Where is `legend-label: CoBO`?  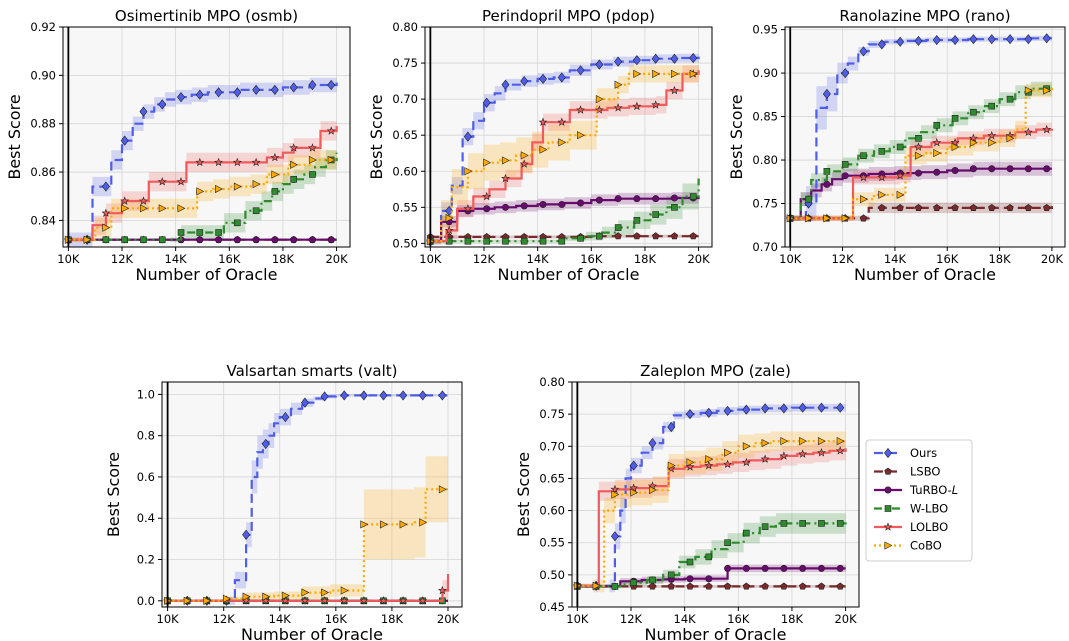
legend-label: CoBO is located at coordinates (926, 546).